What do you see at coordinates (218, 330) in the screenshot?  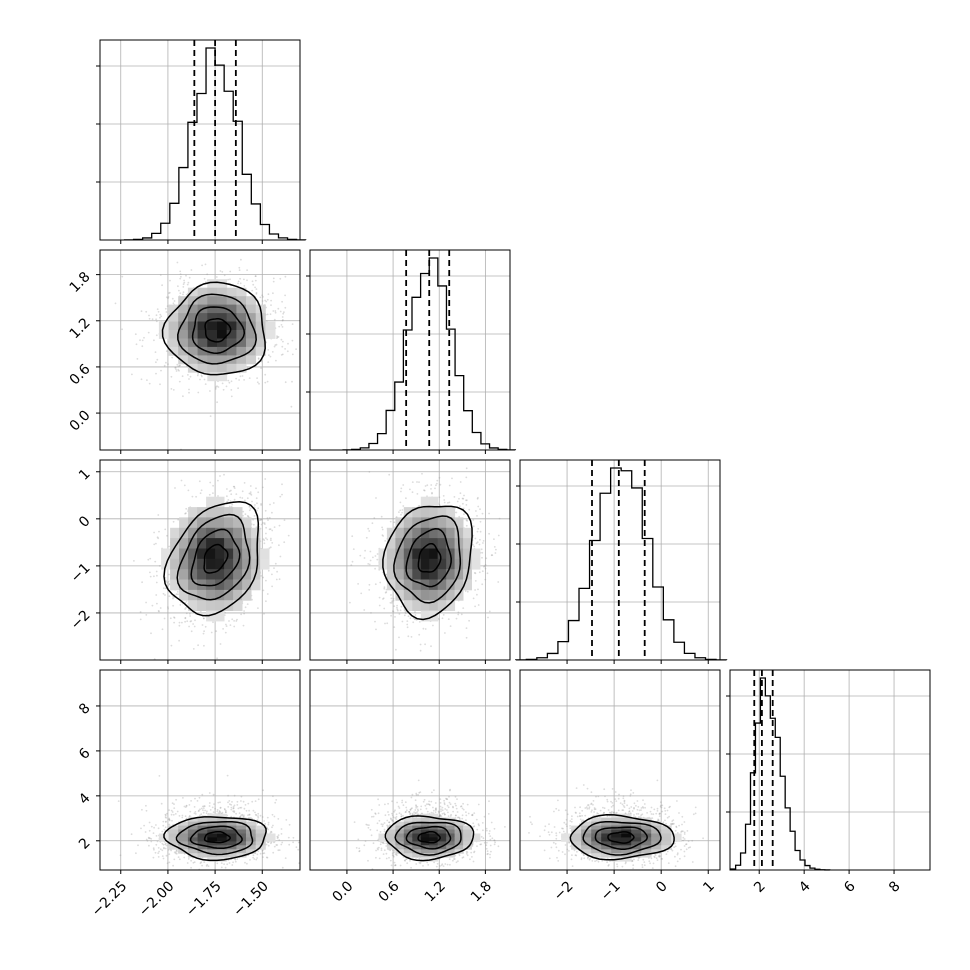 I see `contour-line` at bounding box center [218, 330].